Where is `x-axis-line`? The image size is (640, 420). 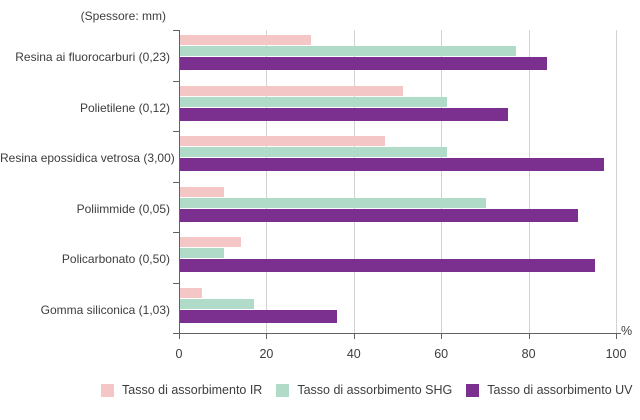 x-axis-line is located at coordinates (400, 333).